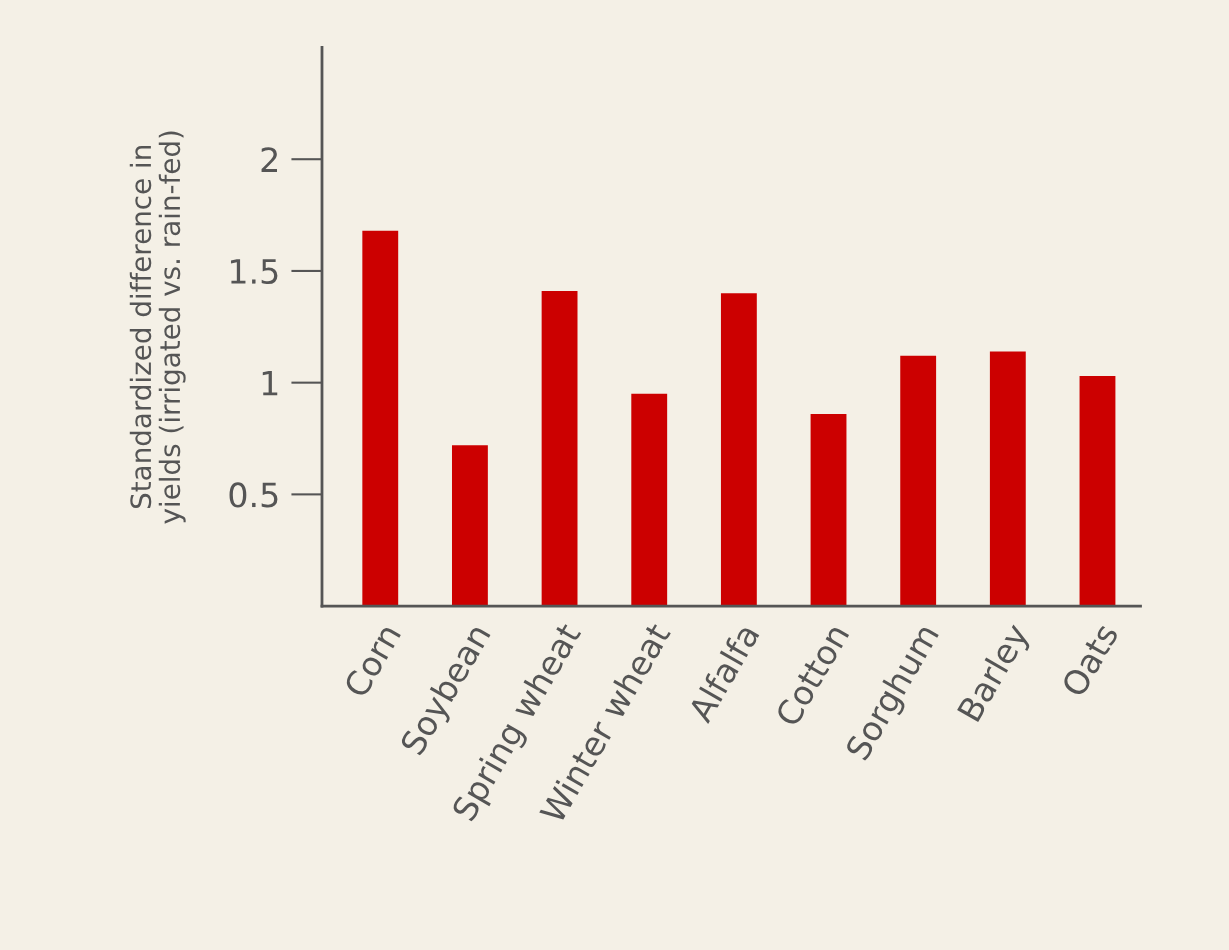 The image size is (1229, 950). Describe the element at coordinates (270, 383) in the screenshot. I see `y-tick-label: 1` at that location.